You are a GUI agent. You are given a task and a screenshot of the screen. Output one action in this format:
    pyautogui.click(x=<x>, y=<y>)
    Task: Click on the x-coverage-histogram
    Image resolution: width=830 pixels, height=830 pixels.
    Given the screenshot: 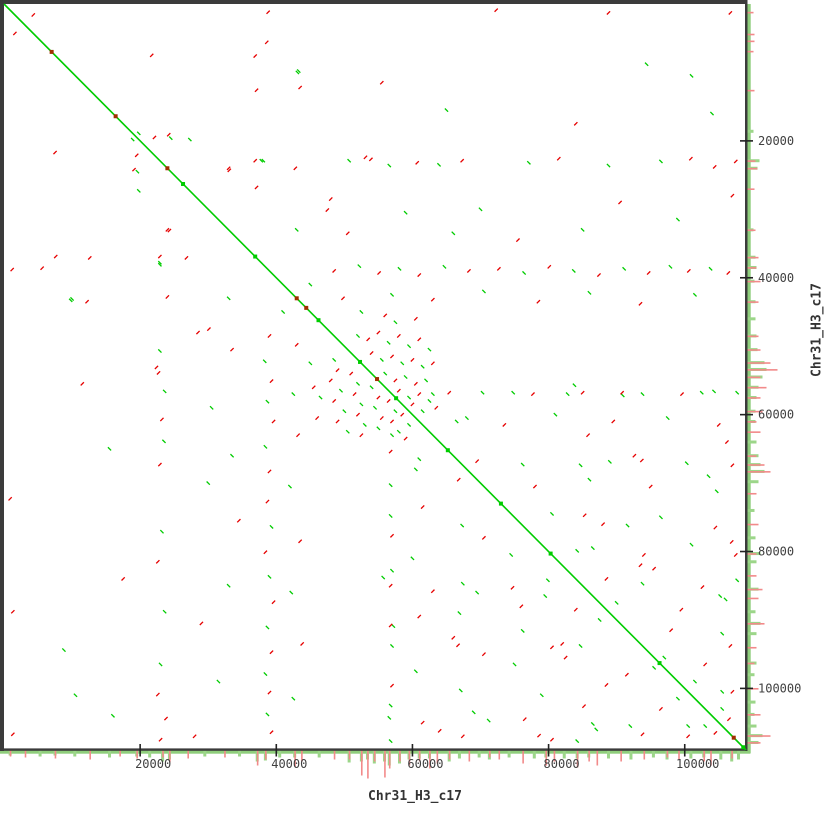 What is the action you would take?
    pyautogui.click(x=374, y=764)
    